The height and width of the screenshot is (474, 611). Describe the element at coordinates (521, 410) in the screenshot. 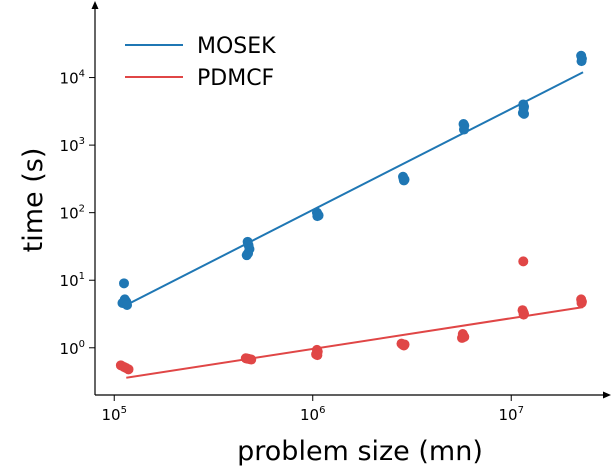

I see `x-tick-label-2-exponent: 7` at that location.